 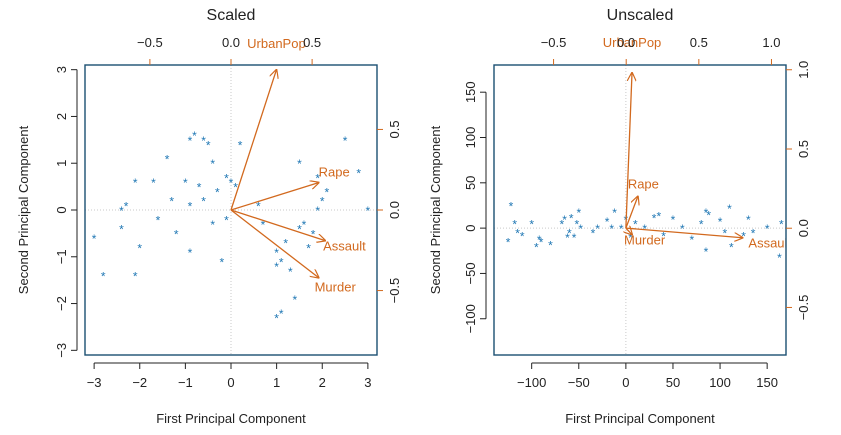 I want to click on top-tick-label: 0.0, so click(x=231, y=42).